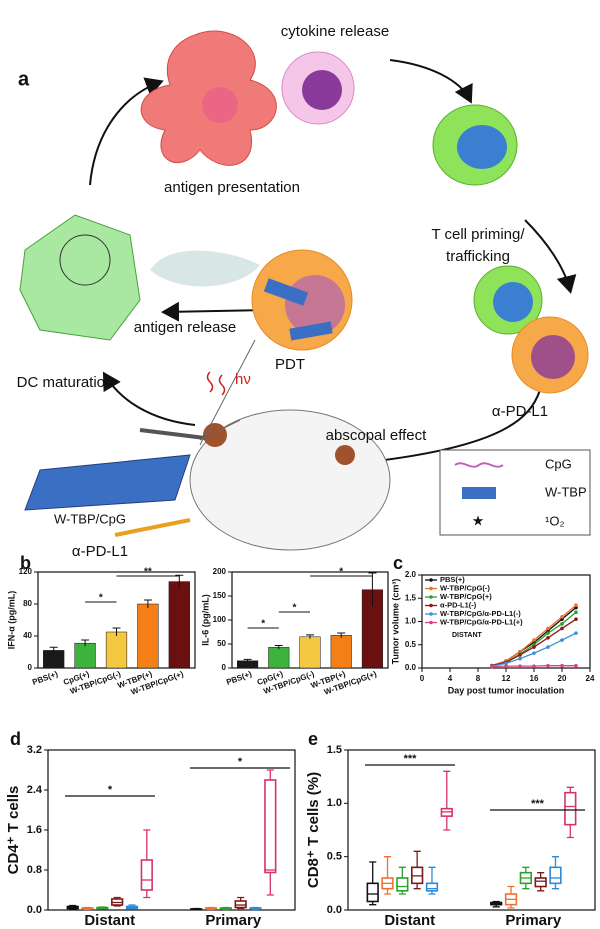 The width and height of the screenshot is (600, 929). I want to click on x-tick-label: 24, so click(590, 678).